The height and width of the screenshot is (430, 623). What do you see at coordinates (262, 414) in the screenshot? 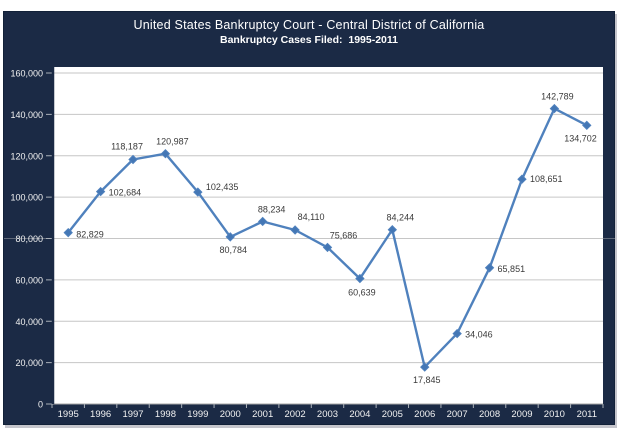
I see `x-axis-label: 2001` at bounding box center [262, 414].